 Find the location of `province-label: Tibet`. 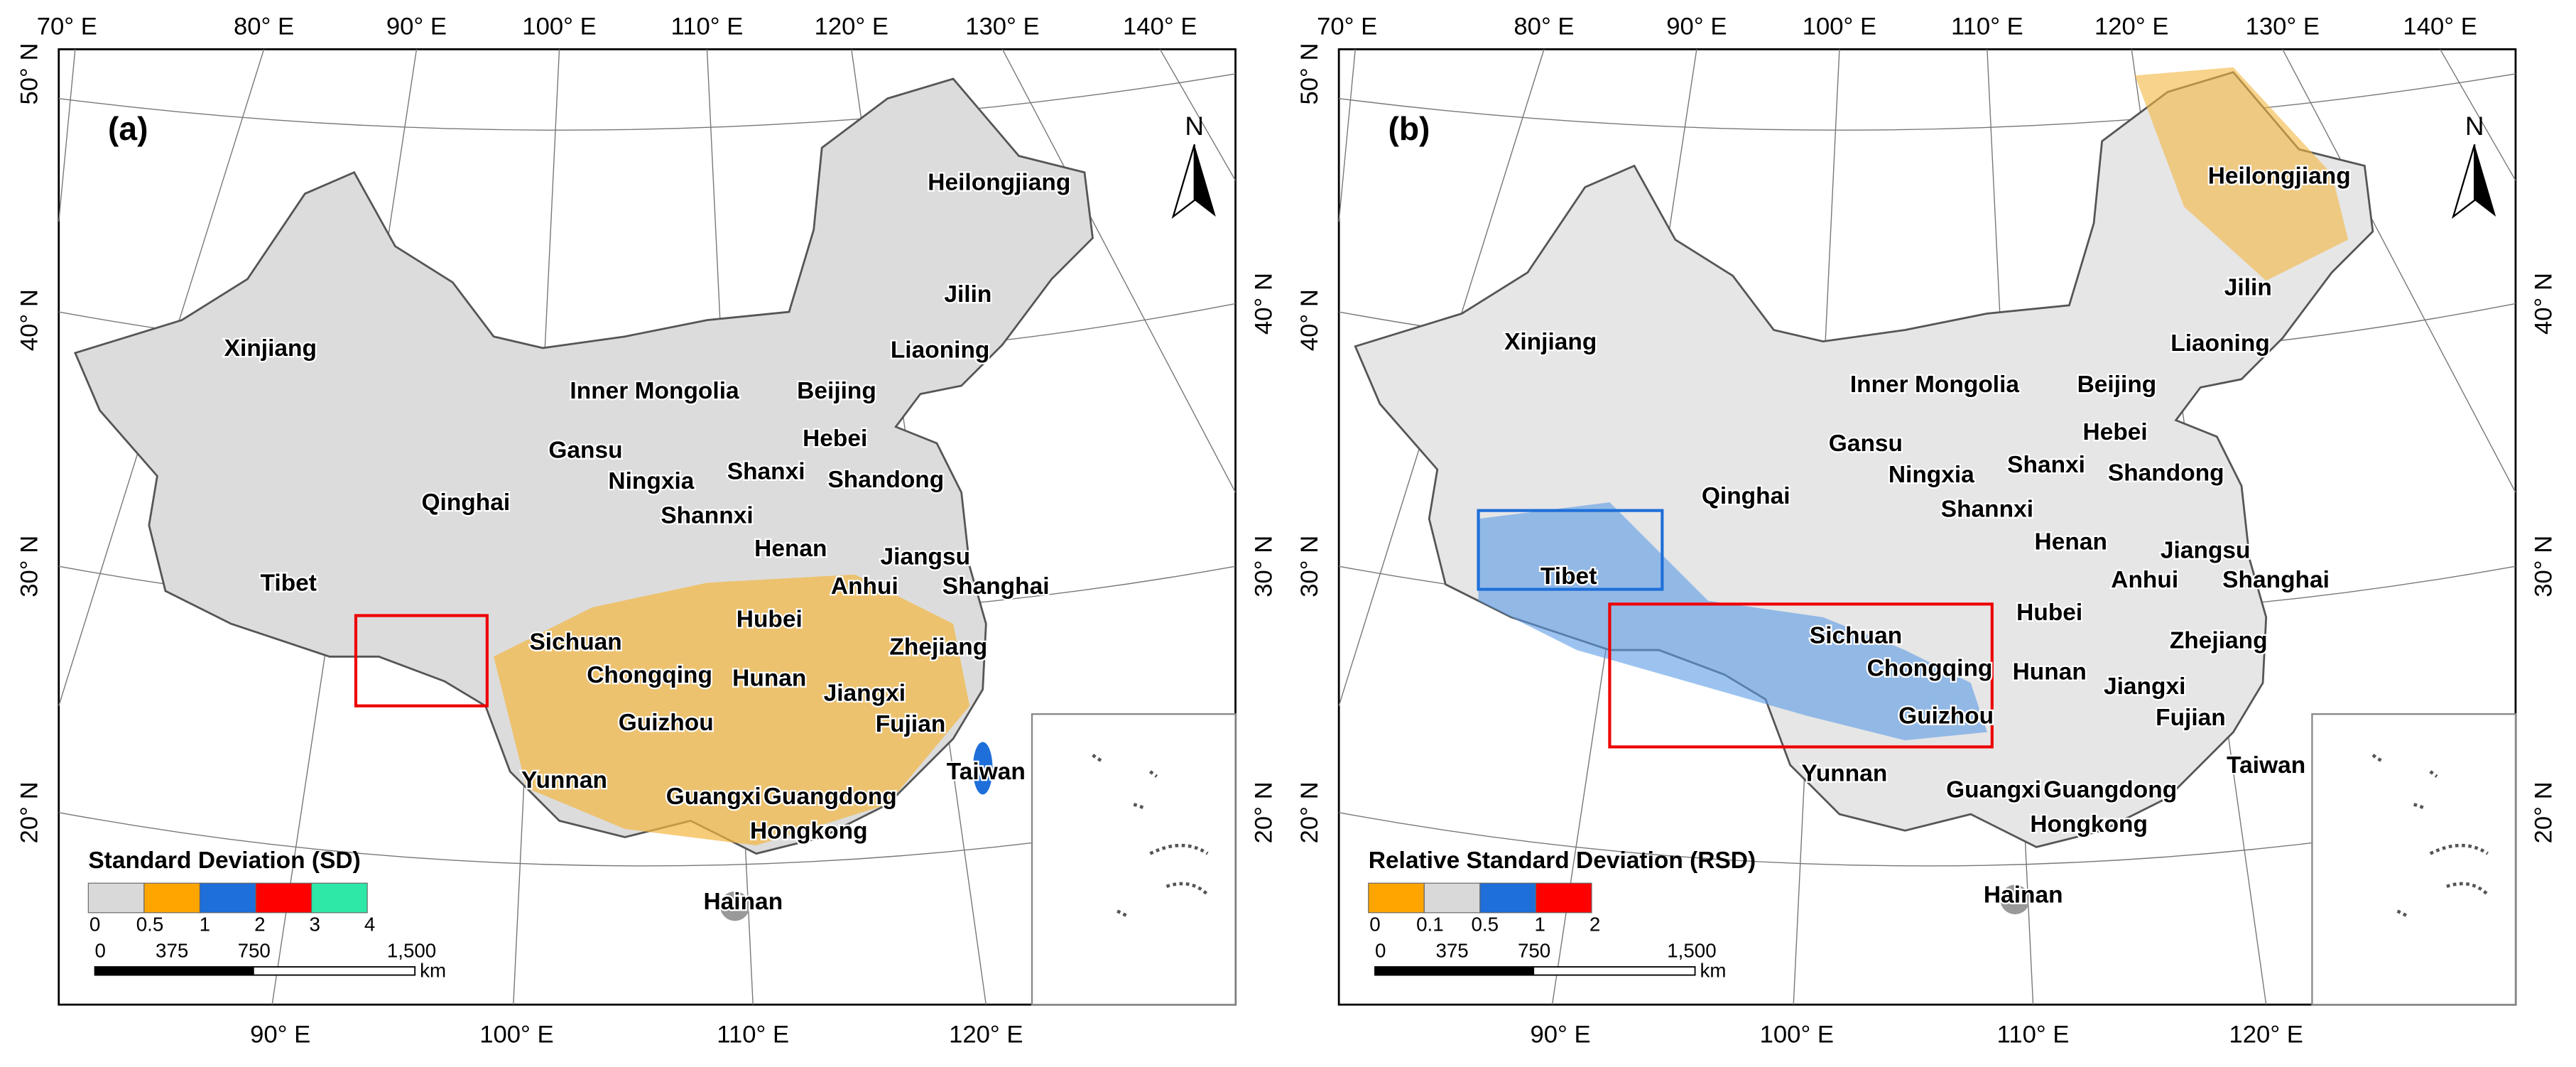

province-label: Tibet is located at coordinates (289, 583).